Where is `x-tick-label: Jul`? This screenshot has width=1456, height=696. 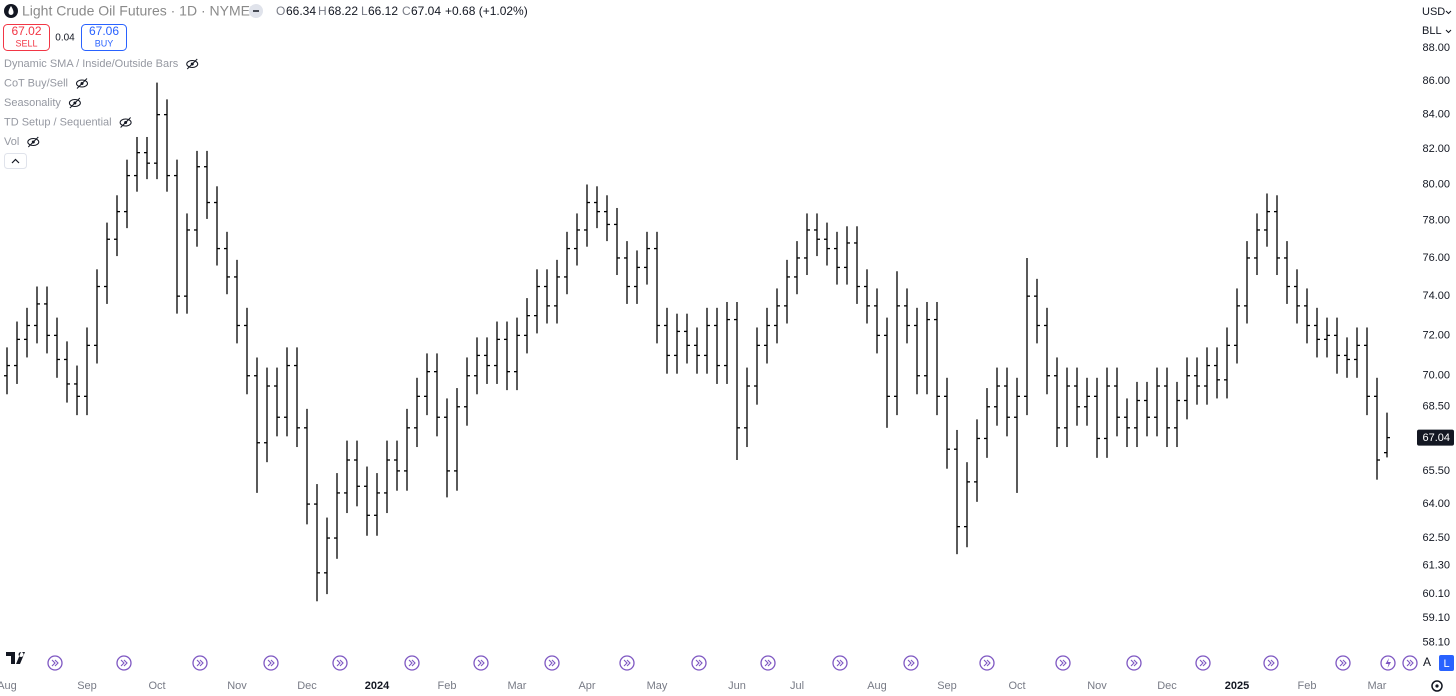 x-tick-label: Jul is located at coordinates (797, 686).